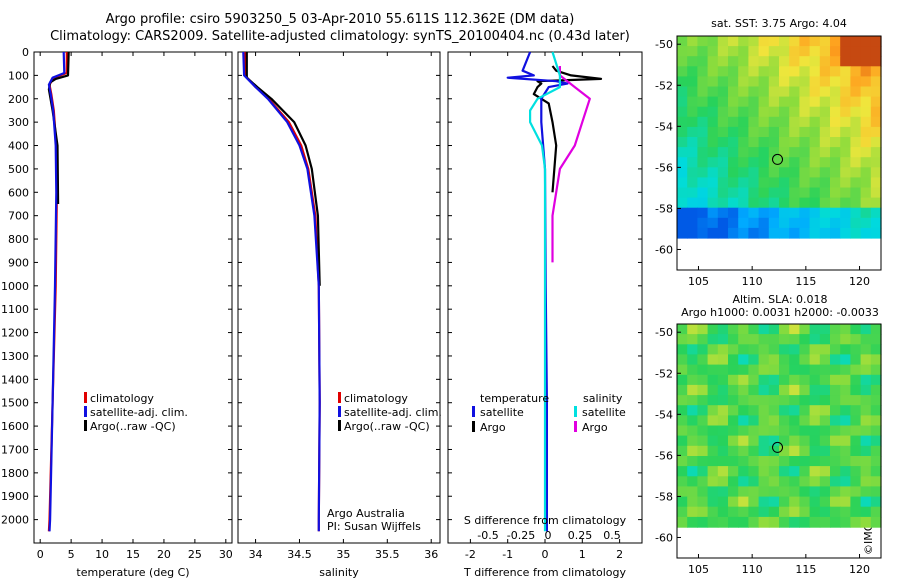 Image resolution: width=900 pixels, height=580 pixels. I want to click on depth-tick-label: 0, so click(25, 52).